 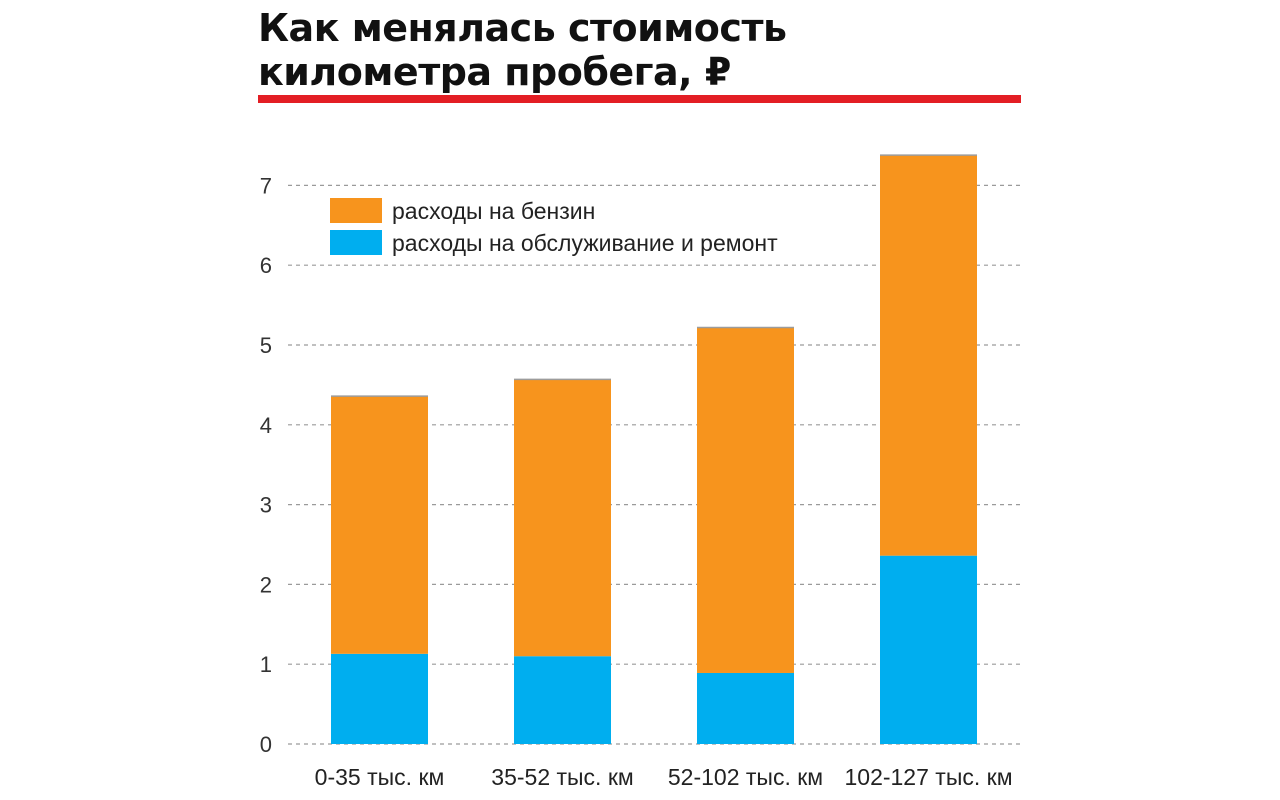 I want to click on y-tick-label: 1, so click(x=266, y=664).